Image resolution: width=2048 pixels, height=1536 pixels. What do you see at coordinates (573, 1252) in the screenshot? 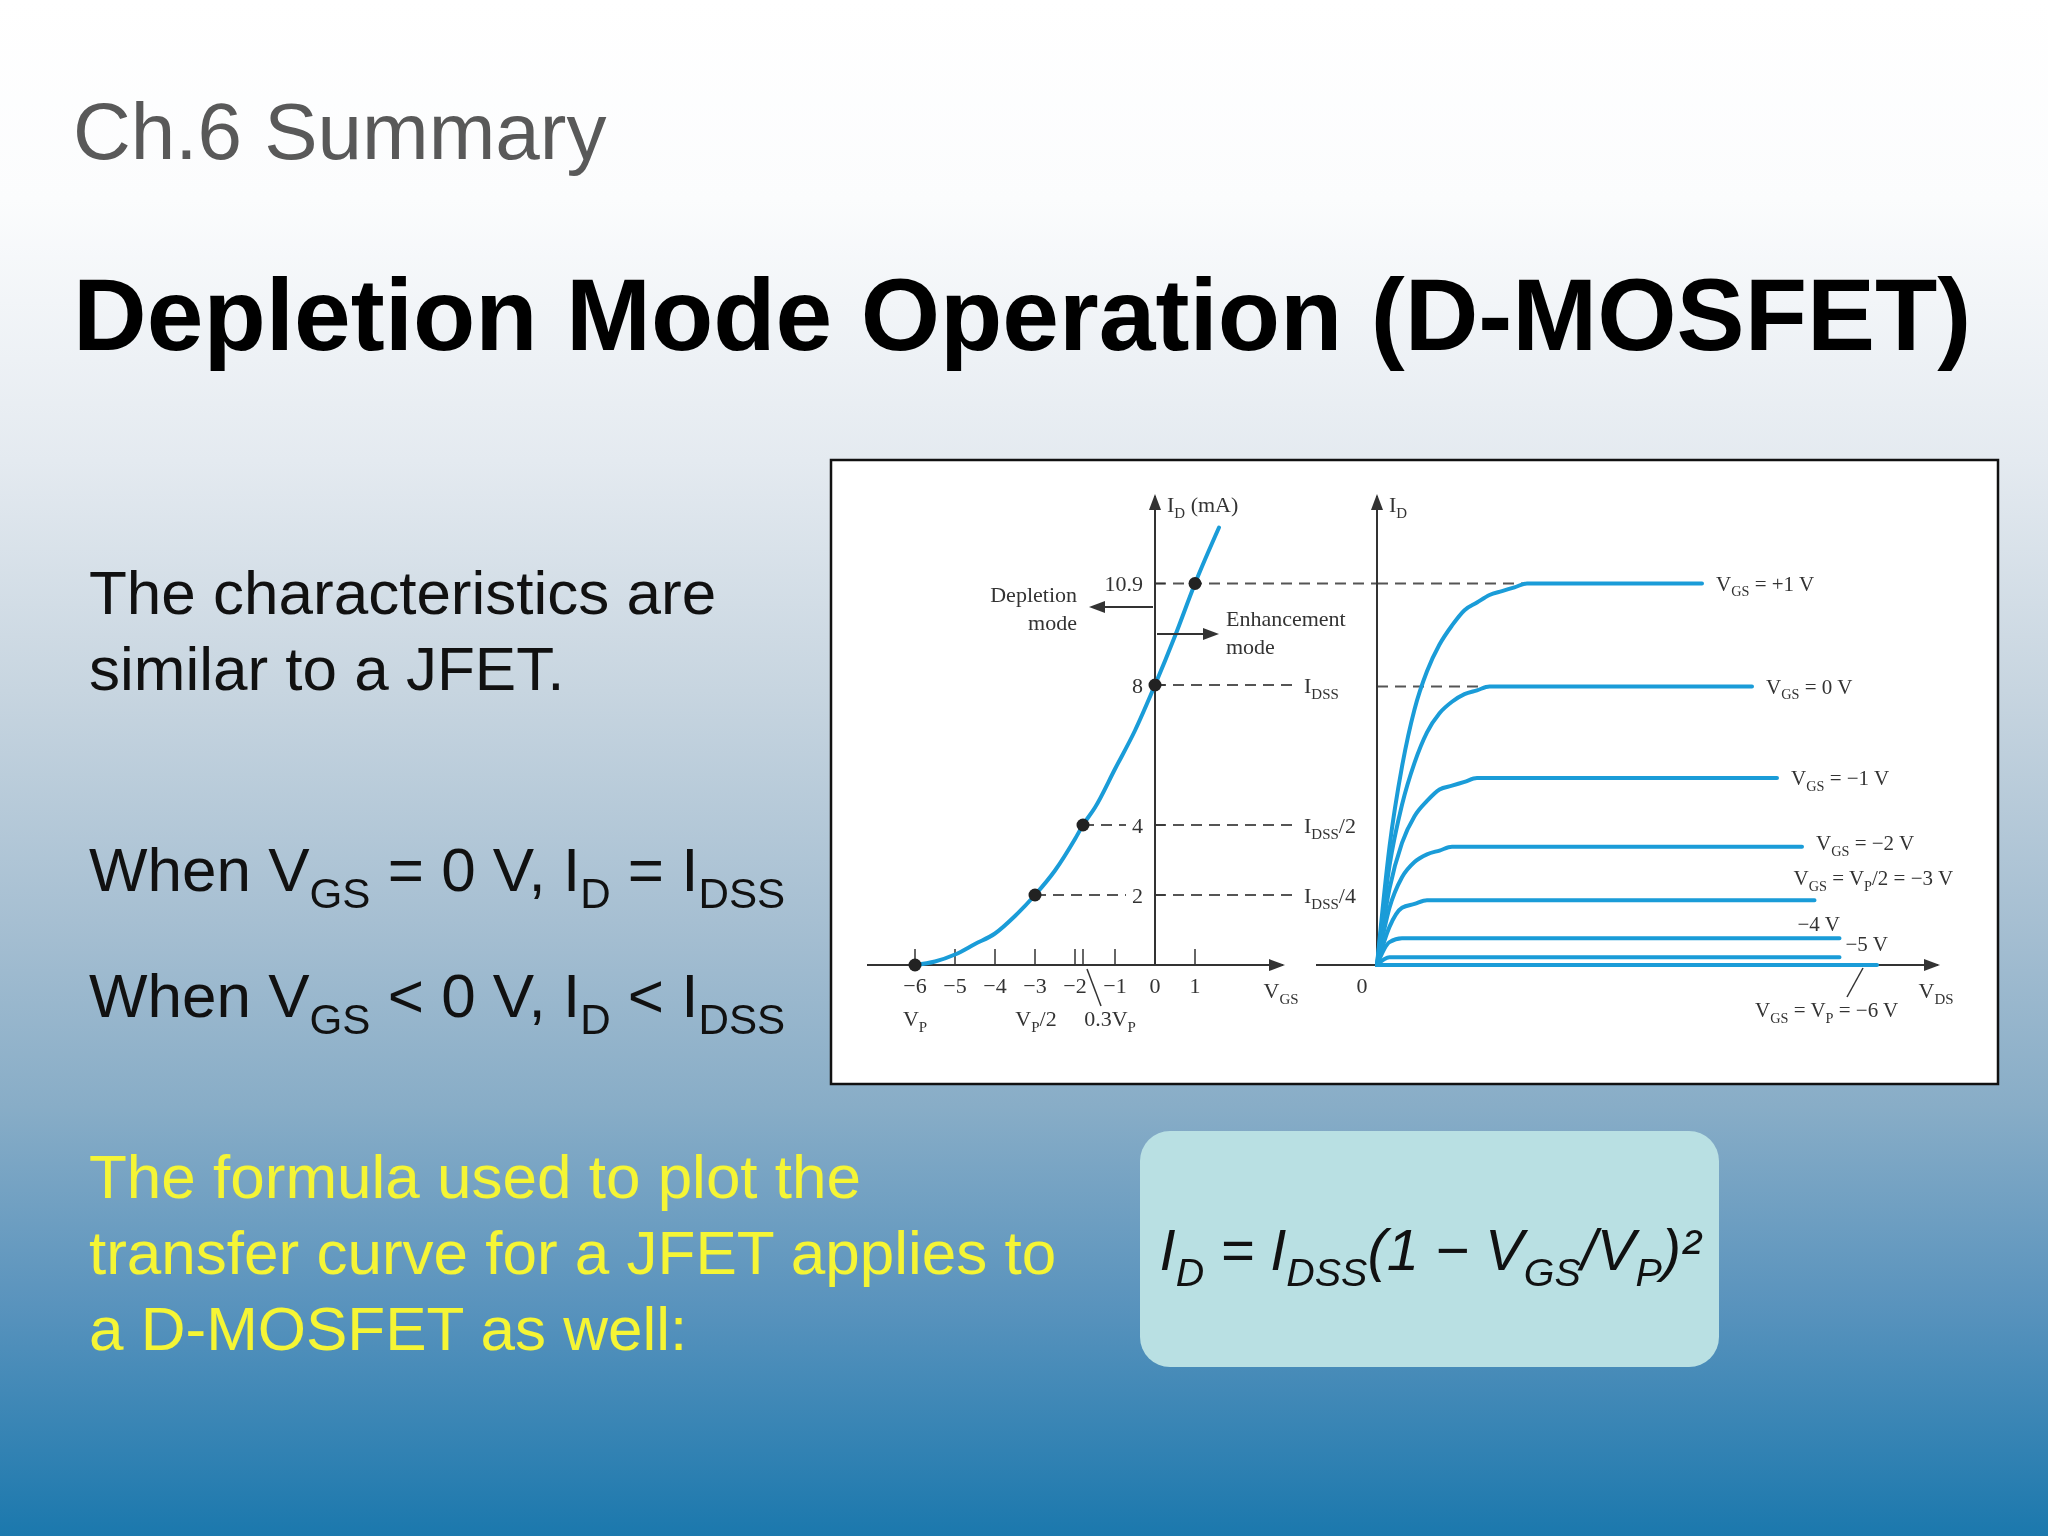
I see `text: The formula used to plot the transfer curve for a JFET applies to a D-MOSFET as well:` at bounding box center [573, 1252].